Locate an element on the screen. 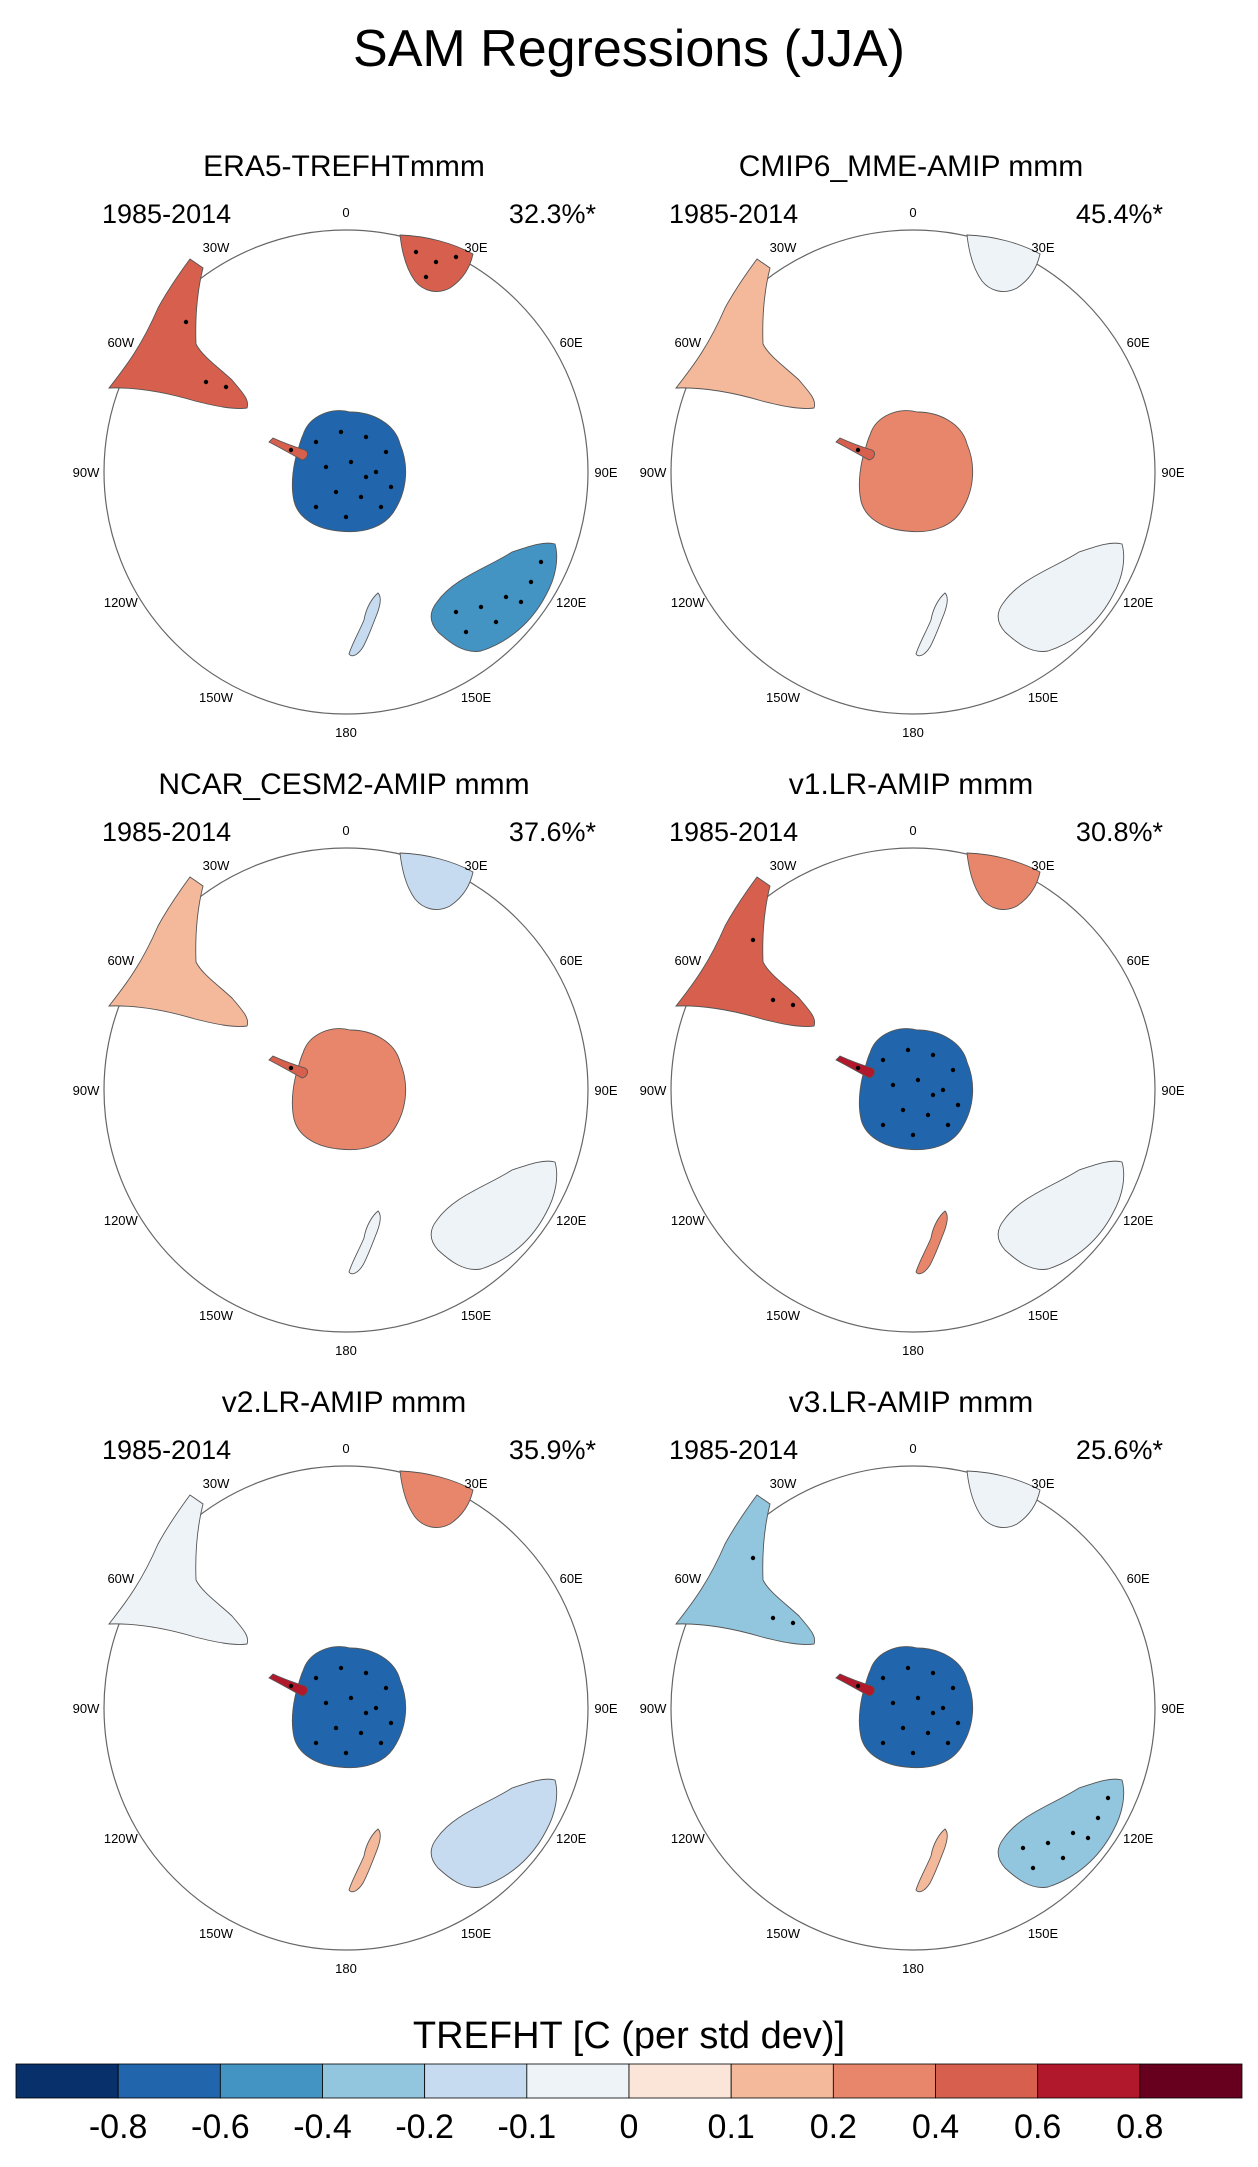 The image size is (1258, 2167). figure-title: SAM Regressions (JJA) is located at coordinates (629, 49).